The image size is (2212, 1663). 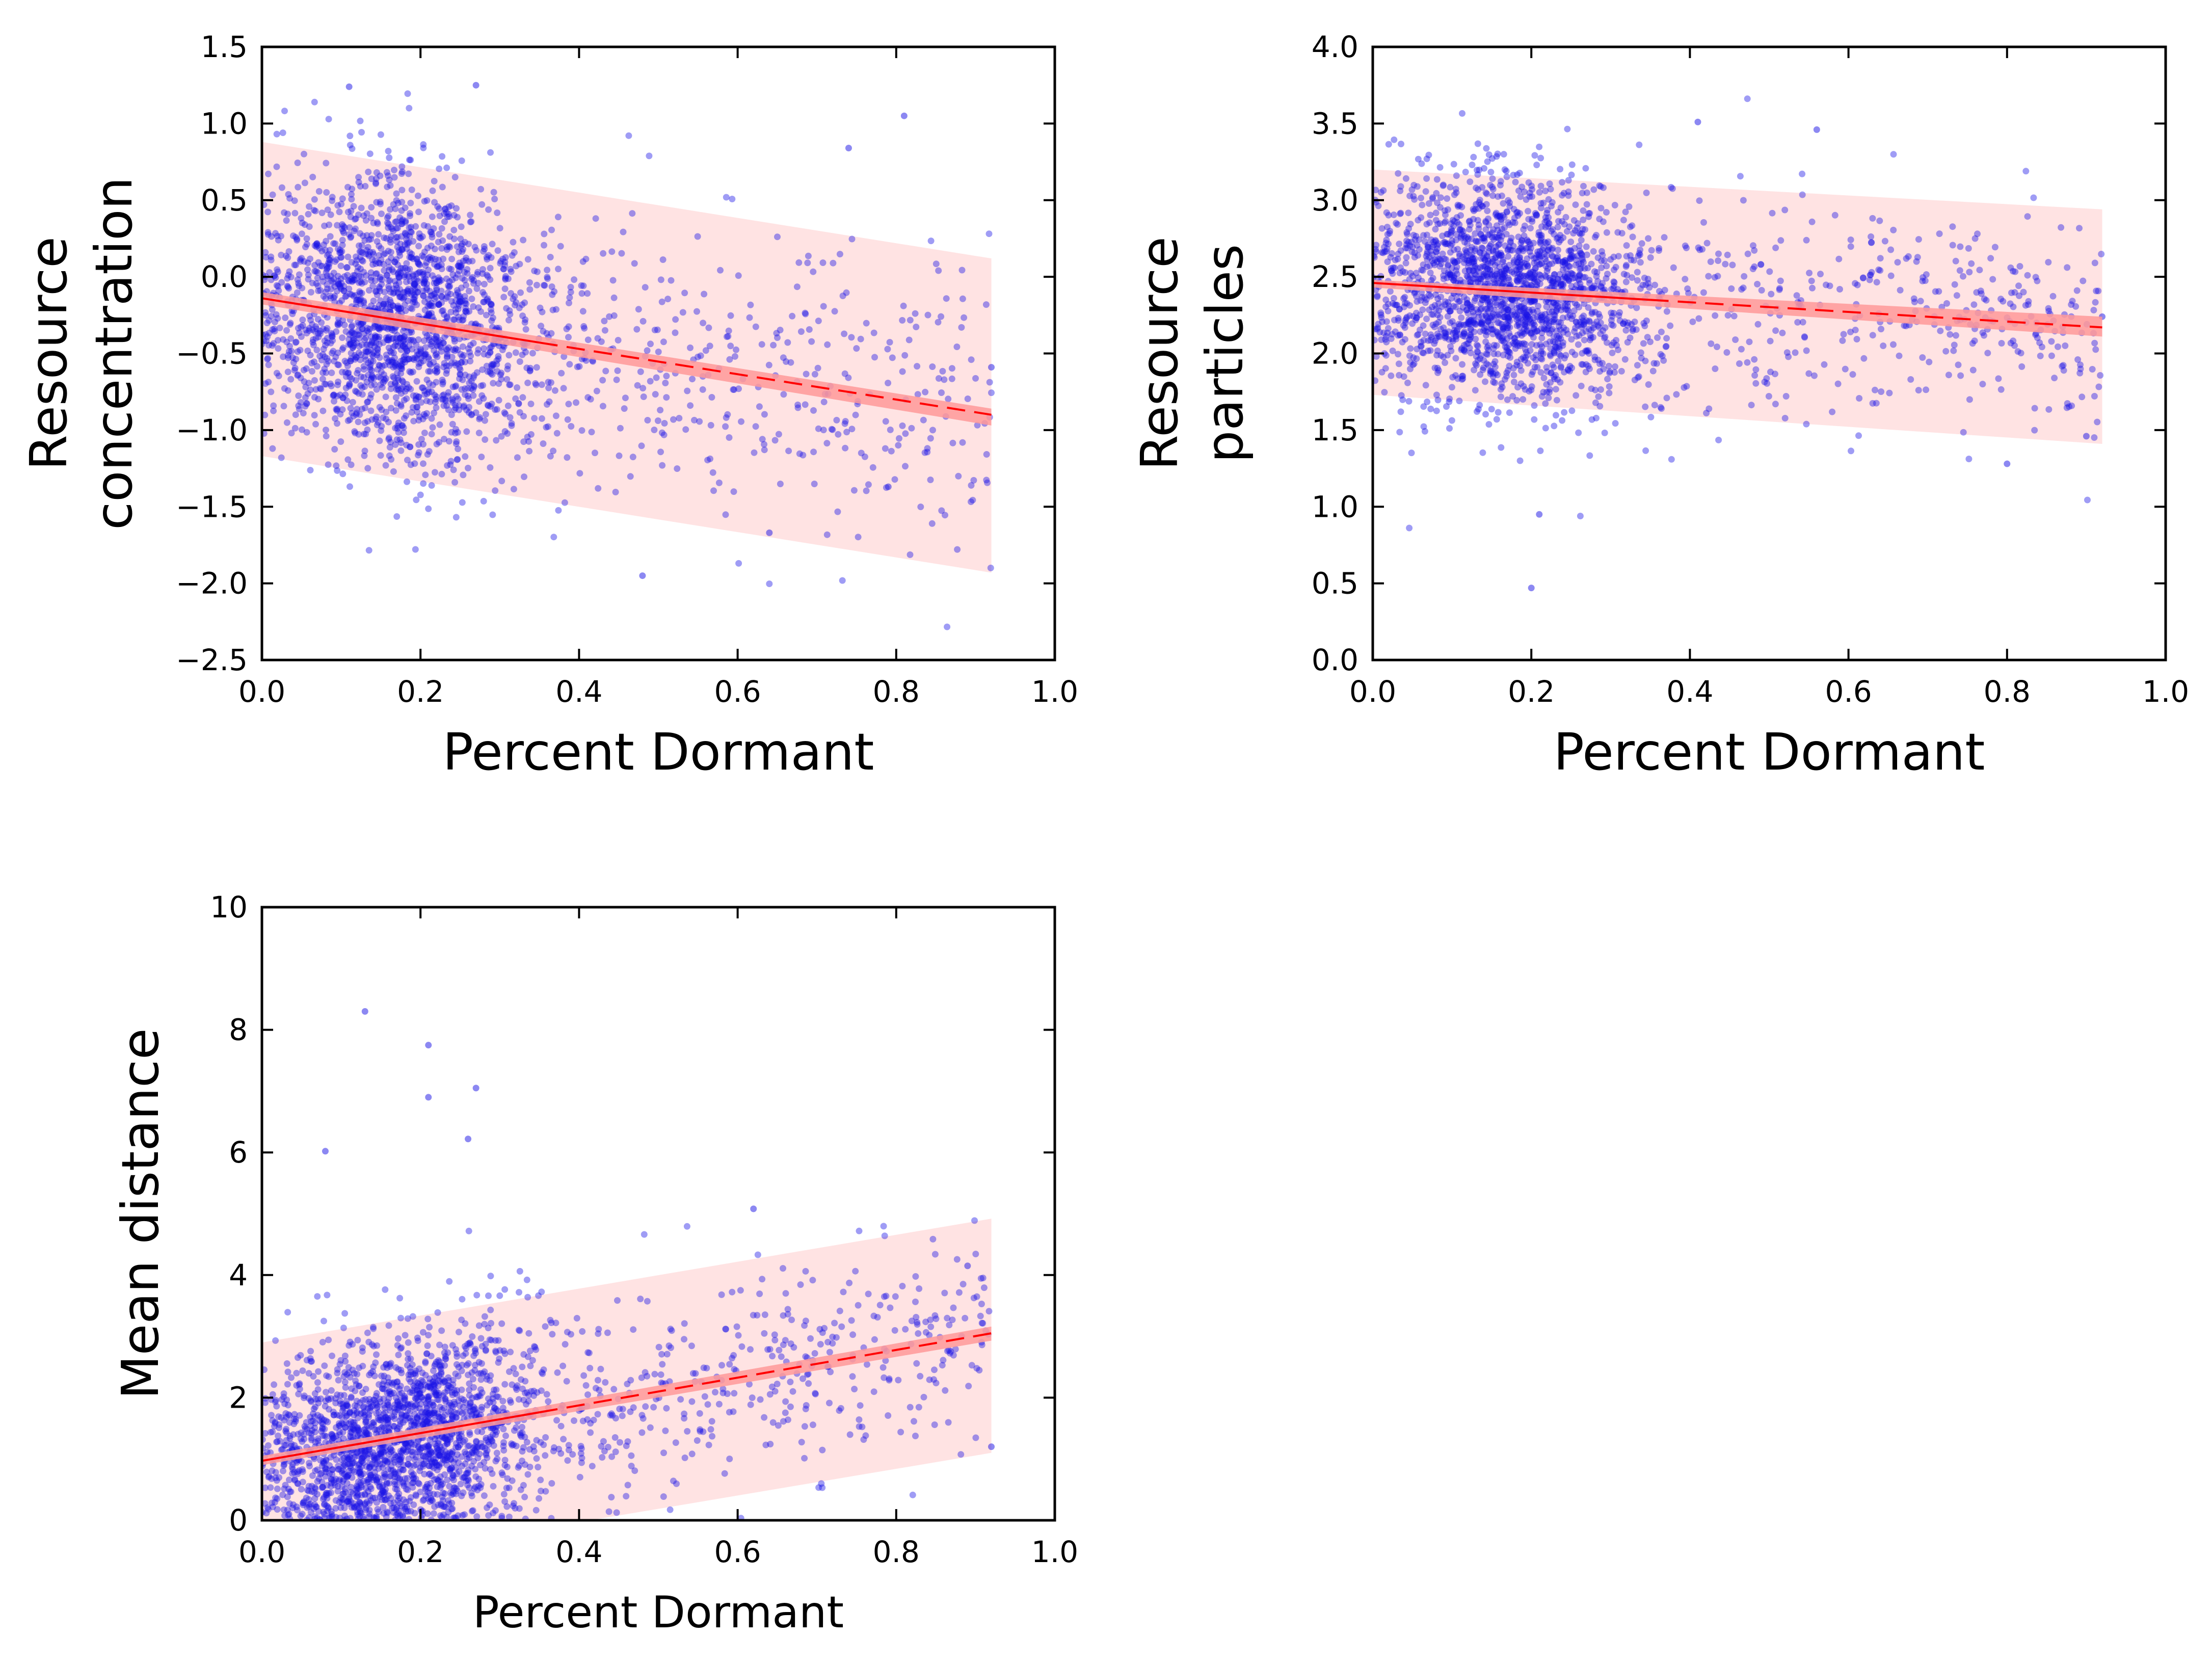 I want to click on y-axis-label: concentration, so click(x=114, y=354).